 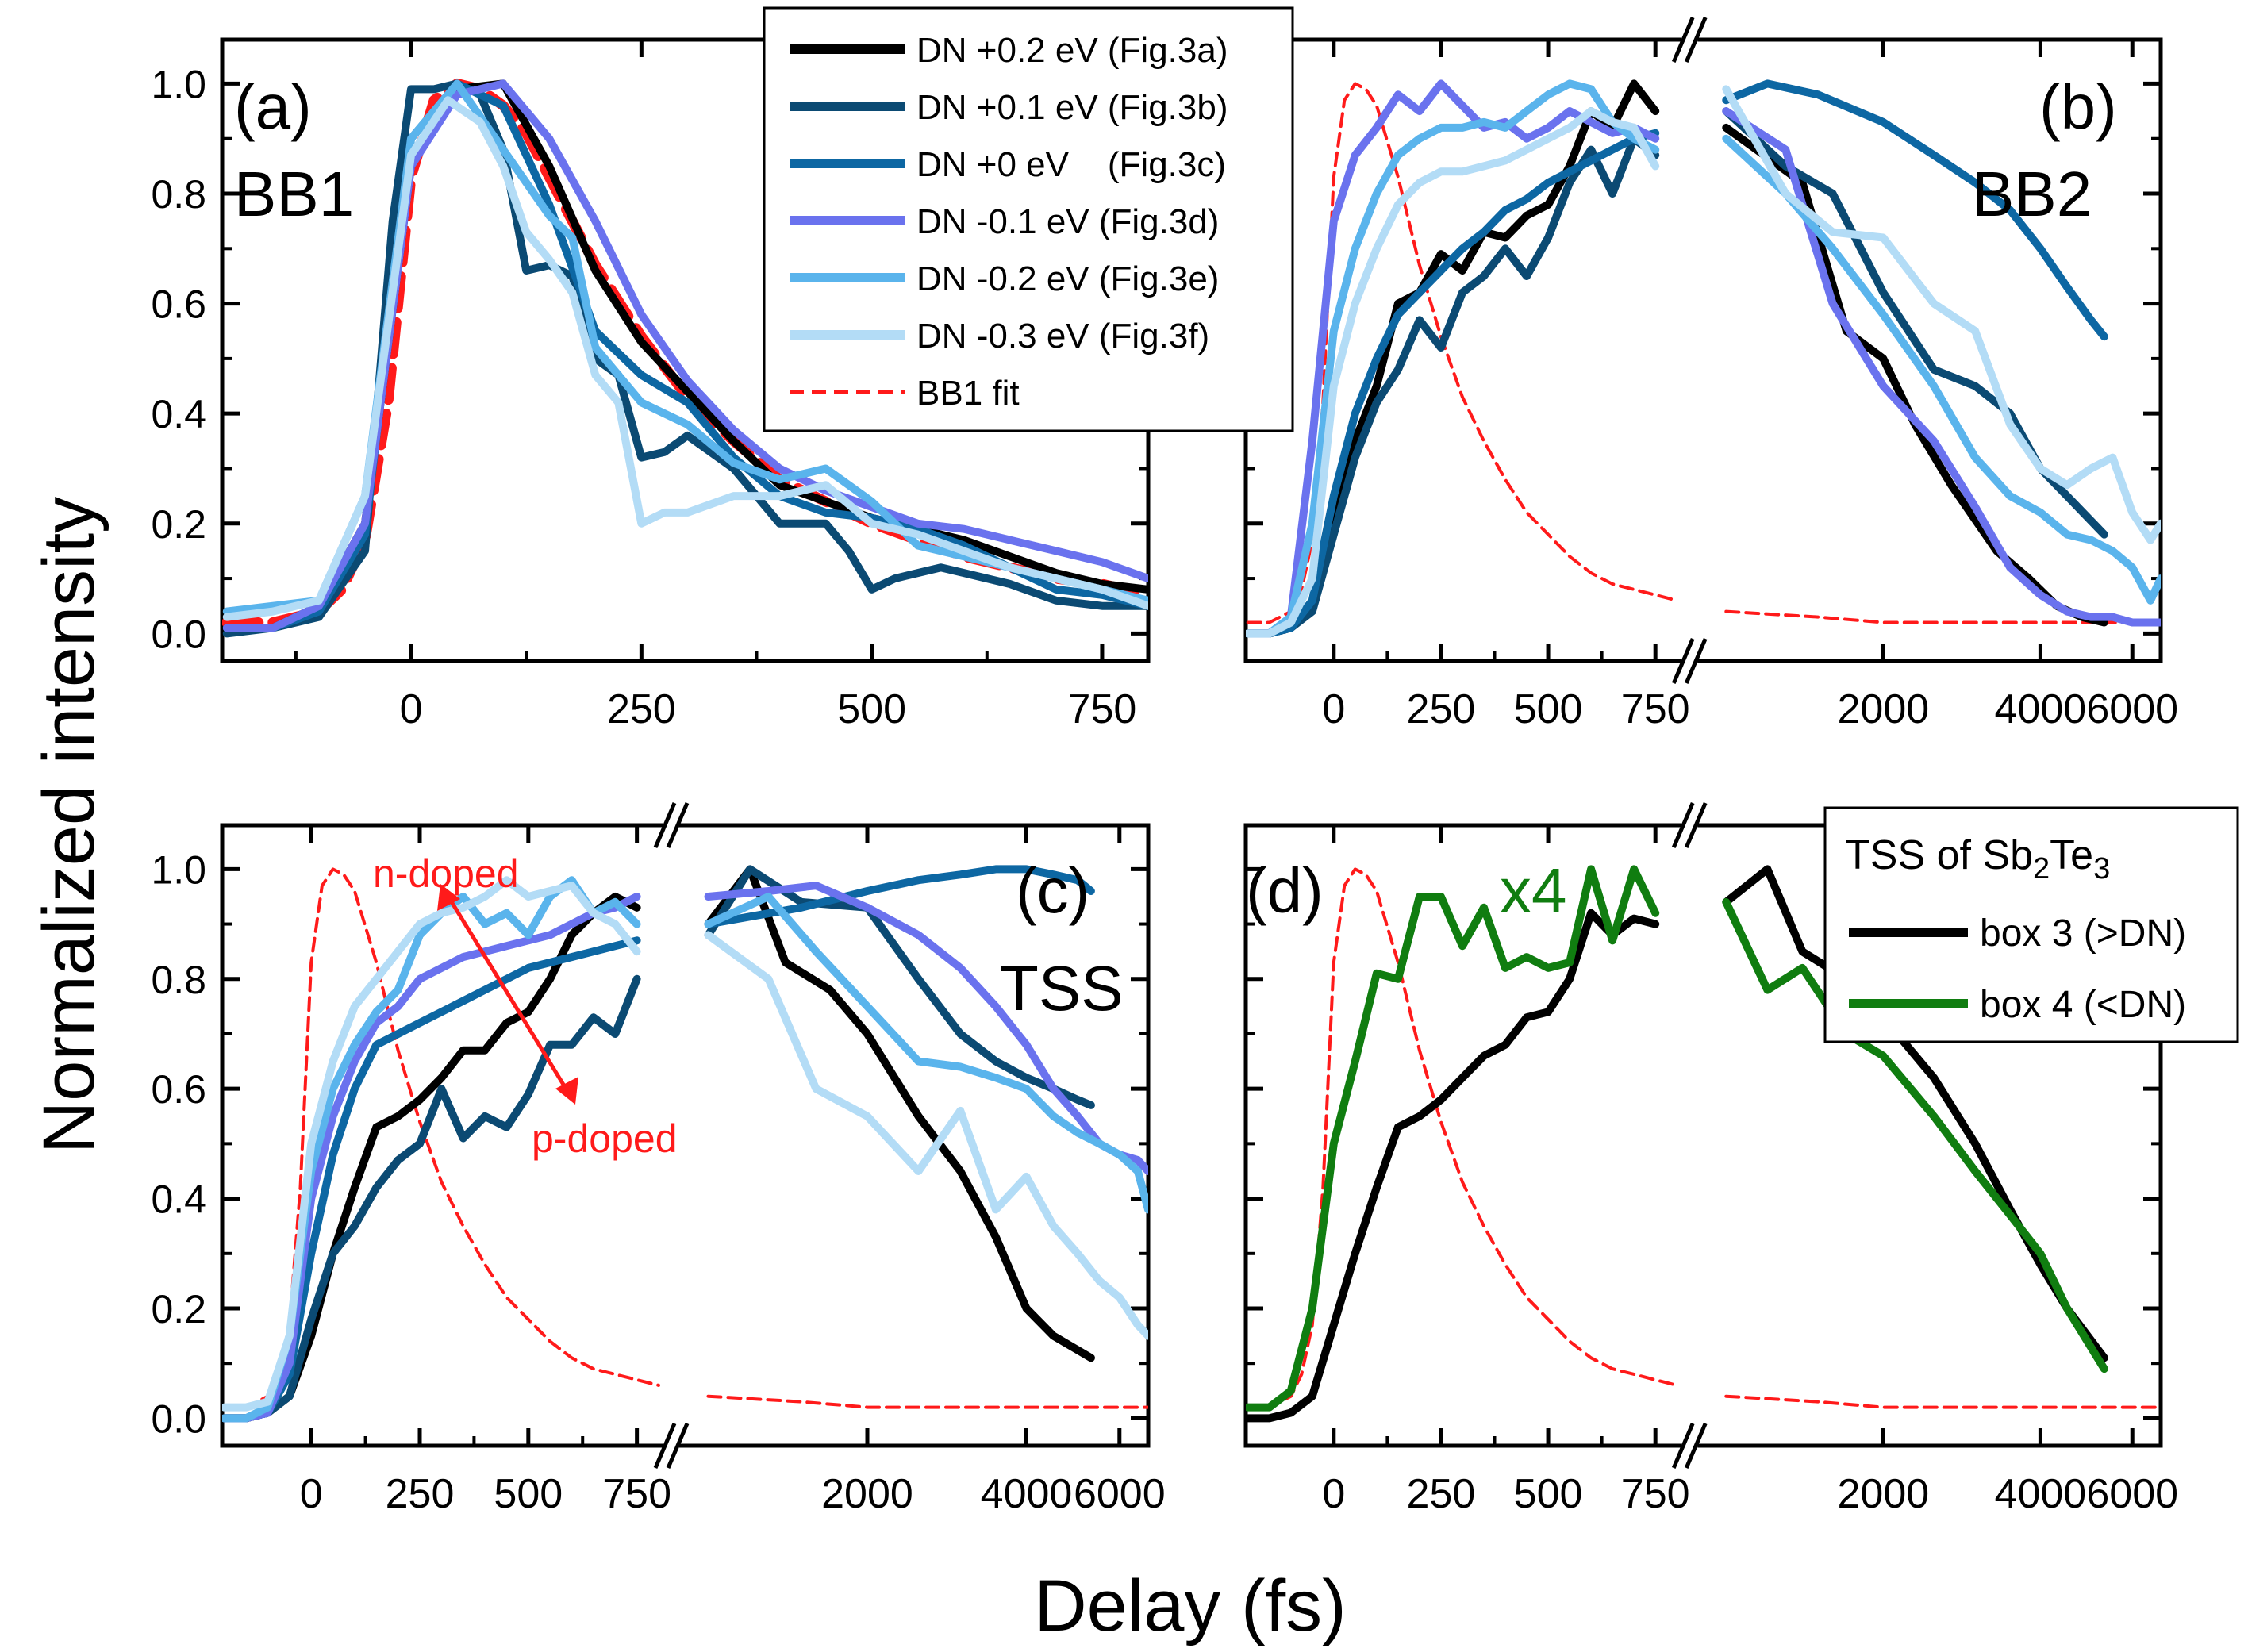 I want to click on panel-d-scale-note: x4, so click(x=1533, y=890).